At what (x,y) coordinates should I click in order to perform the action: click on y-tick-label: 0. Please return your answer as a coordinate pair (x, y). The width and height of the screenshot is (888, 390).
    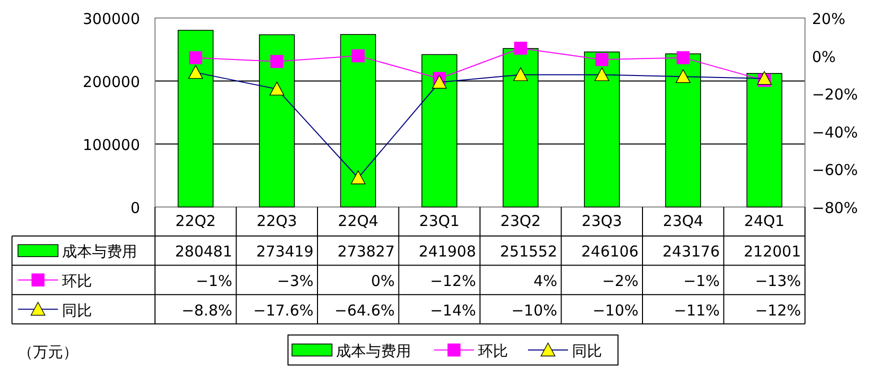
    Looking at the image, I should click on (135, 208).